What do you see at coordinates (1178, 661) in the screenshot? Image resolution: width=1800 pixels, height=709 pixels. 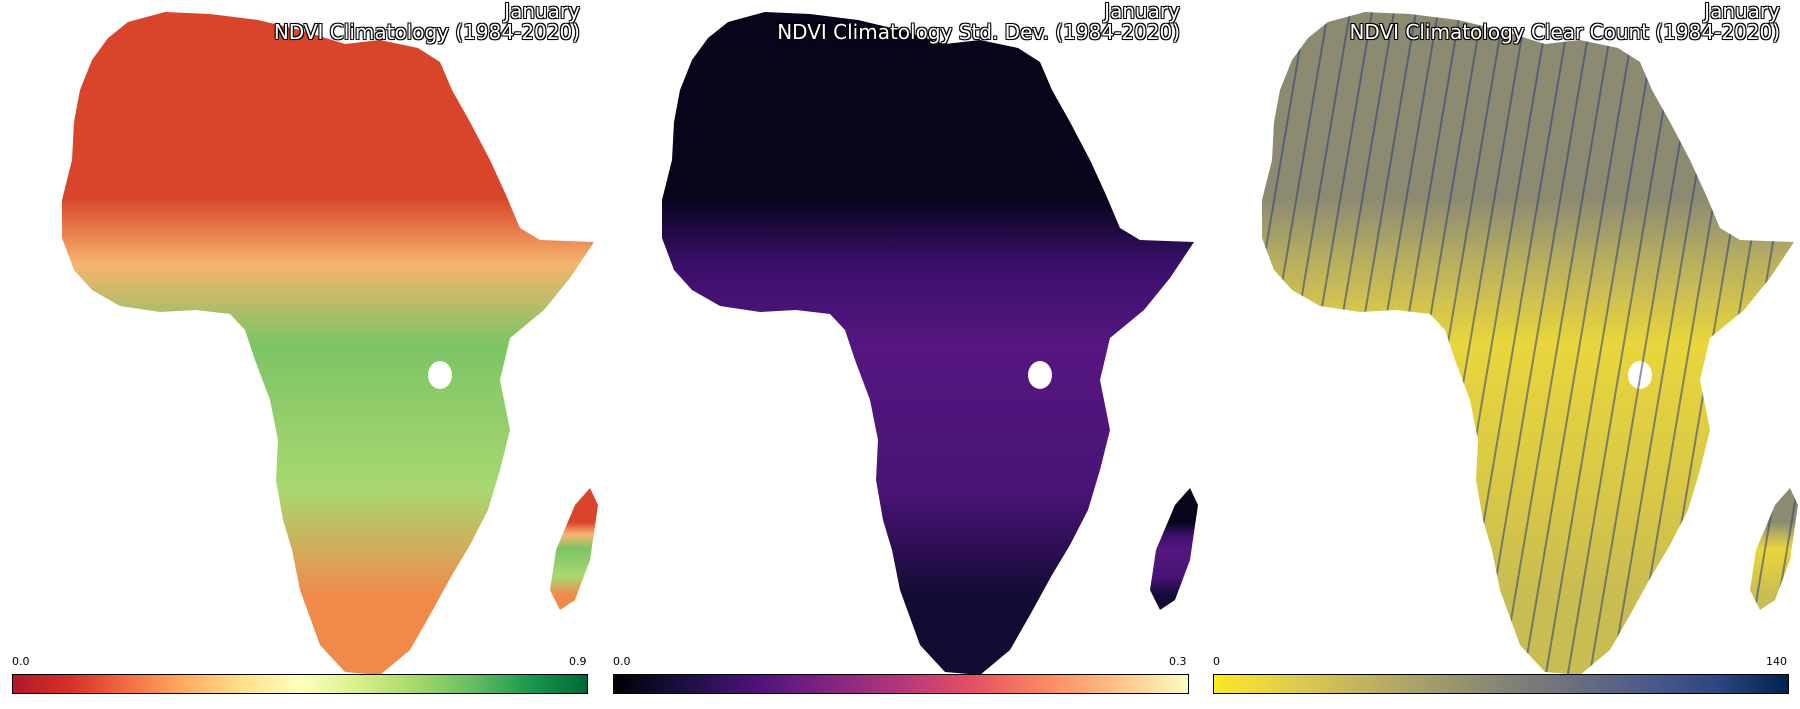 I see `colorbar-max-label: 0.3` at bounding box center [1178, 661].